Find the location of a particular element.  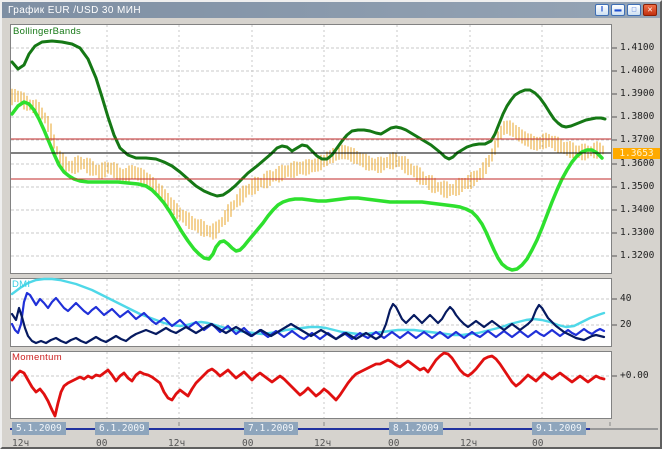

price-axis-label: 1.3400 is located at coordinates (637, 209).